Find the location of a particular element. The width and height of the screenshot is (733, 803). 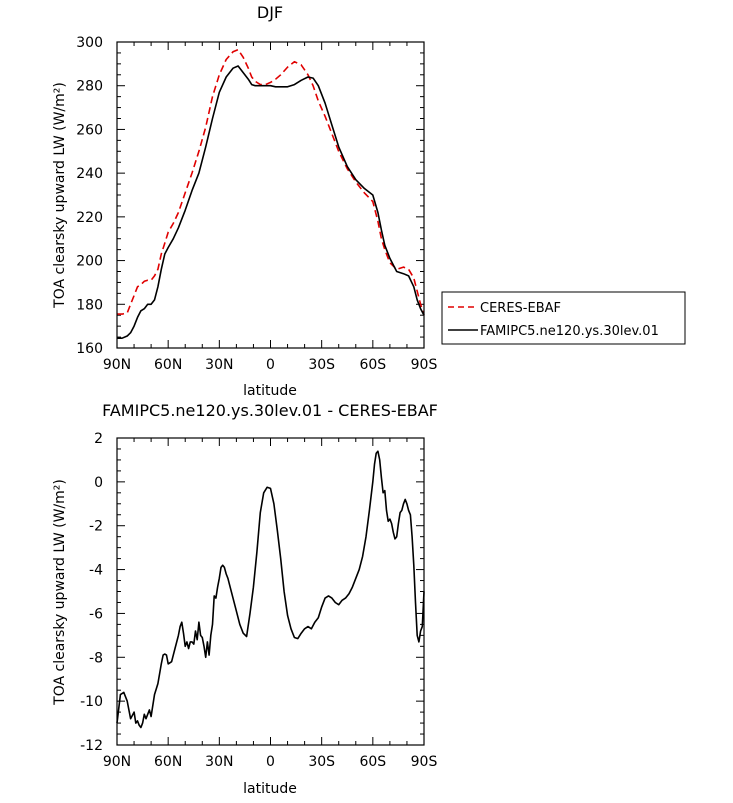

legend-label-ceres: CERES-EBAF is located at coordinates (520, 308).